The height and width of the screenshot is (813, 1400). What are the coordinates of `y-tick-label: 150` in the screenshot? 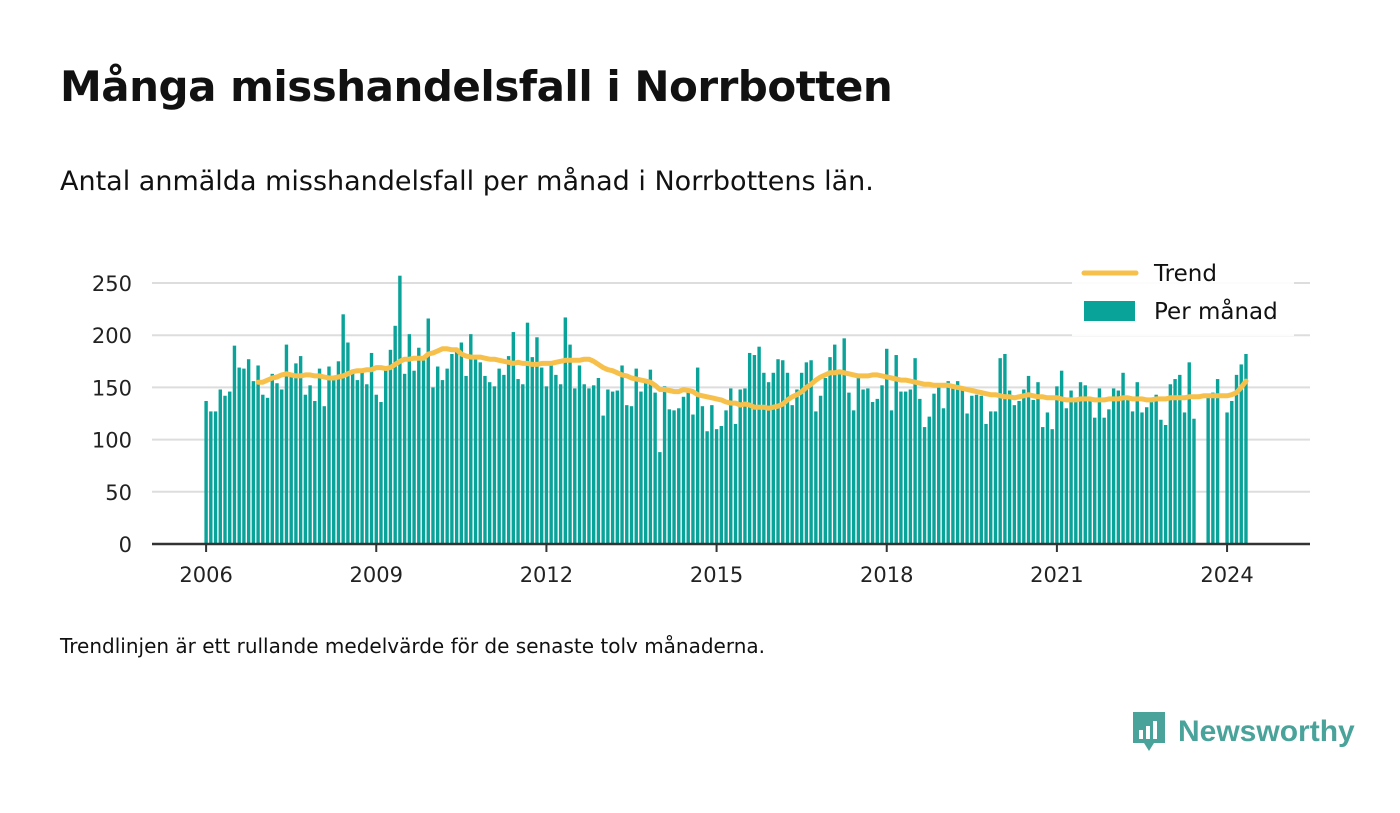 It's located at (112, 388).